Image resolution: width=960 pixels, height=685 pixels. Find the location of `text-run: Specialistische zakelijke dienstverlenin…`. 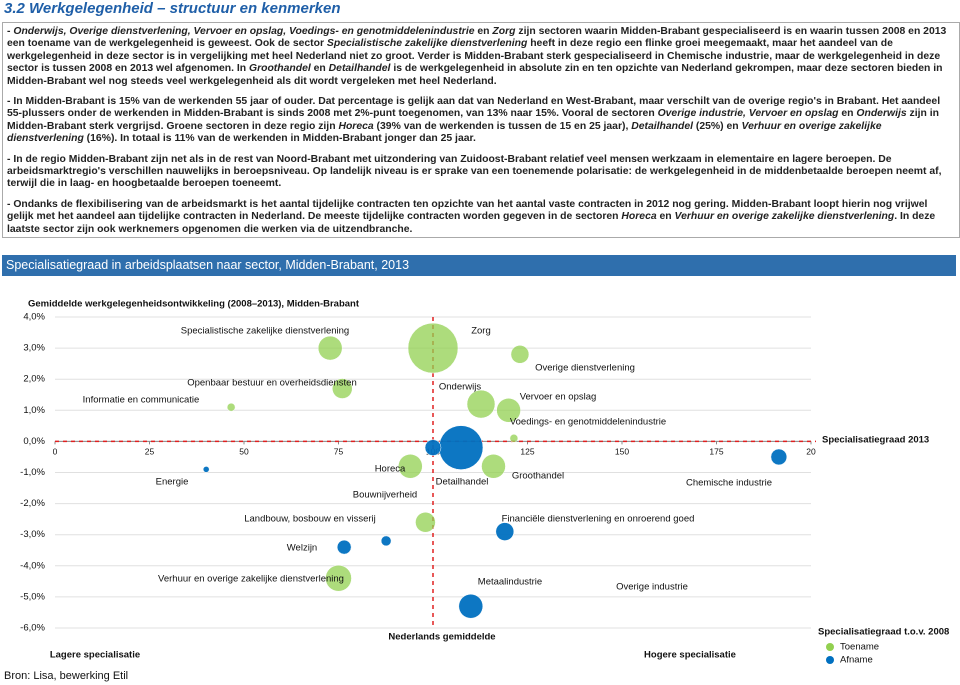

text-run: Specialistische zakelijke dienstverlenin… is located at coordinates (427, 44).